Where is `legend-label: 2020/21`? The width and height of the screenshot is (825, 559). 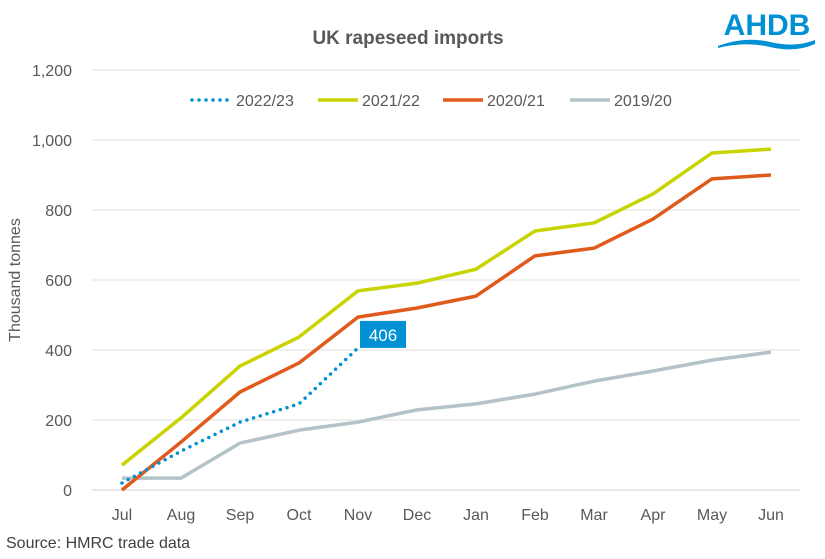 legend-label: 2020/21 is located at coordinates (516, 101).